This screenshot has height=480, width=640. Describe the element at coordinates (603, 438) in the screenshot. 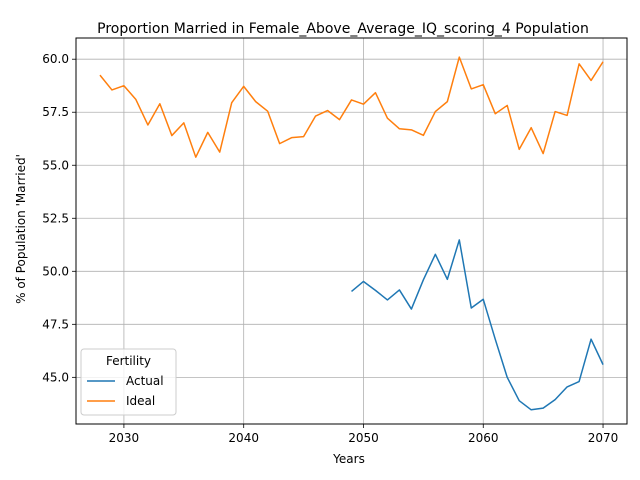

I see `x-tick-label: 2070` at that location.